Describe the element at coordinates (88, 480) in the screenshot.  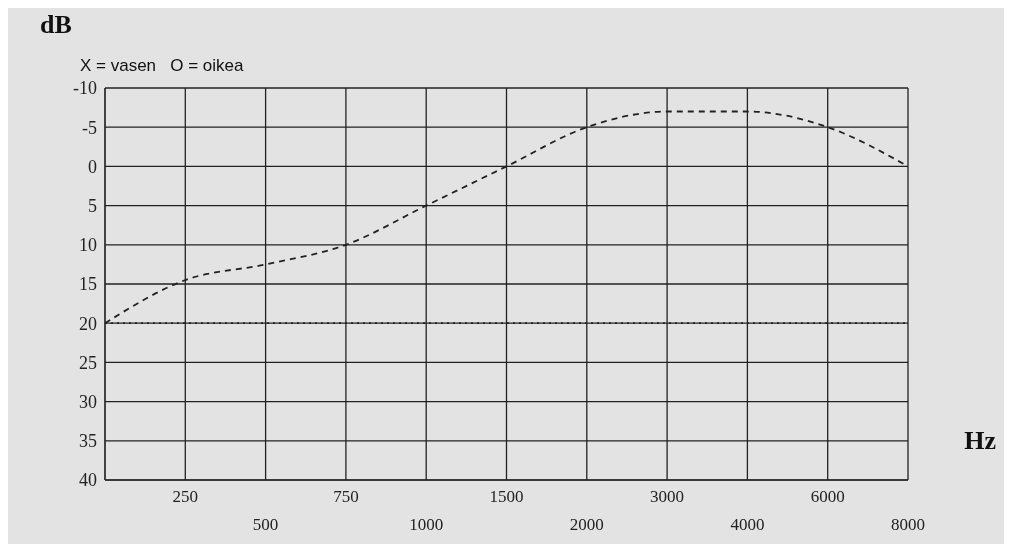
I see `y-tick-label: 40` at that location.